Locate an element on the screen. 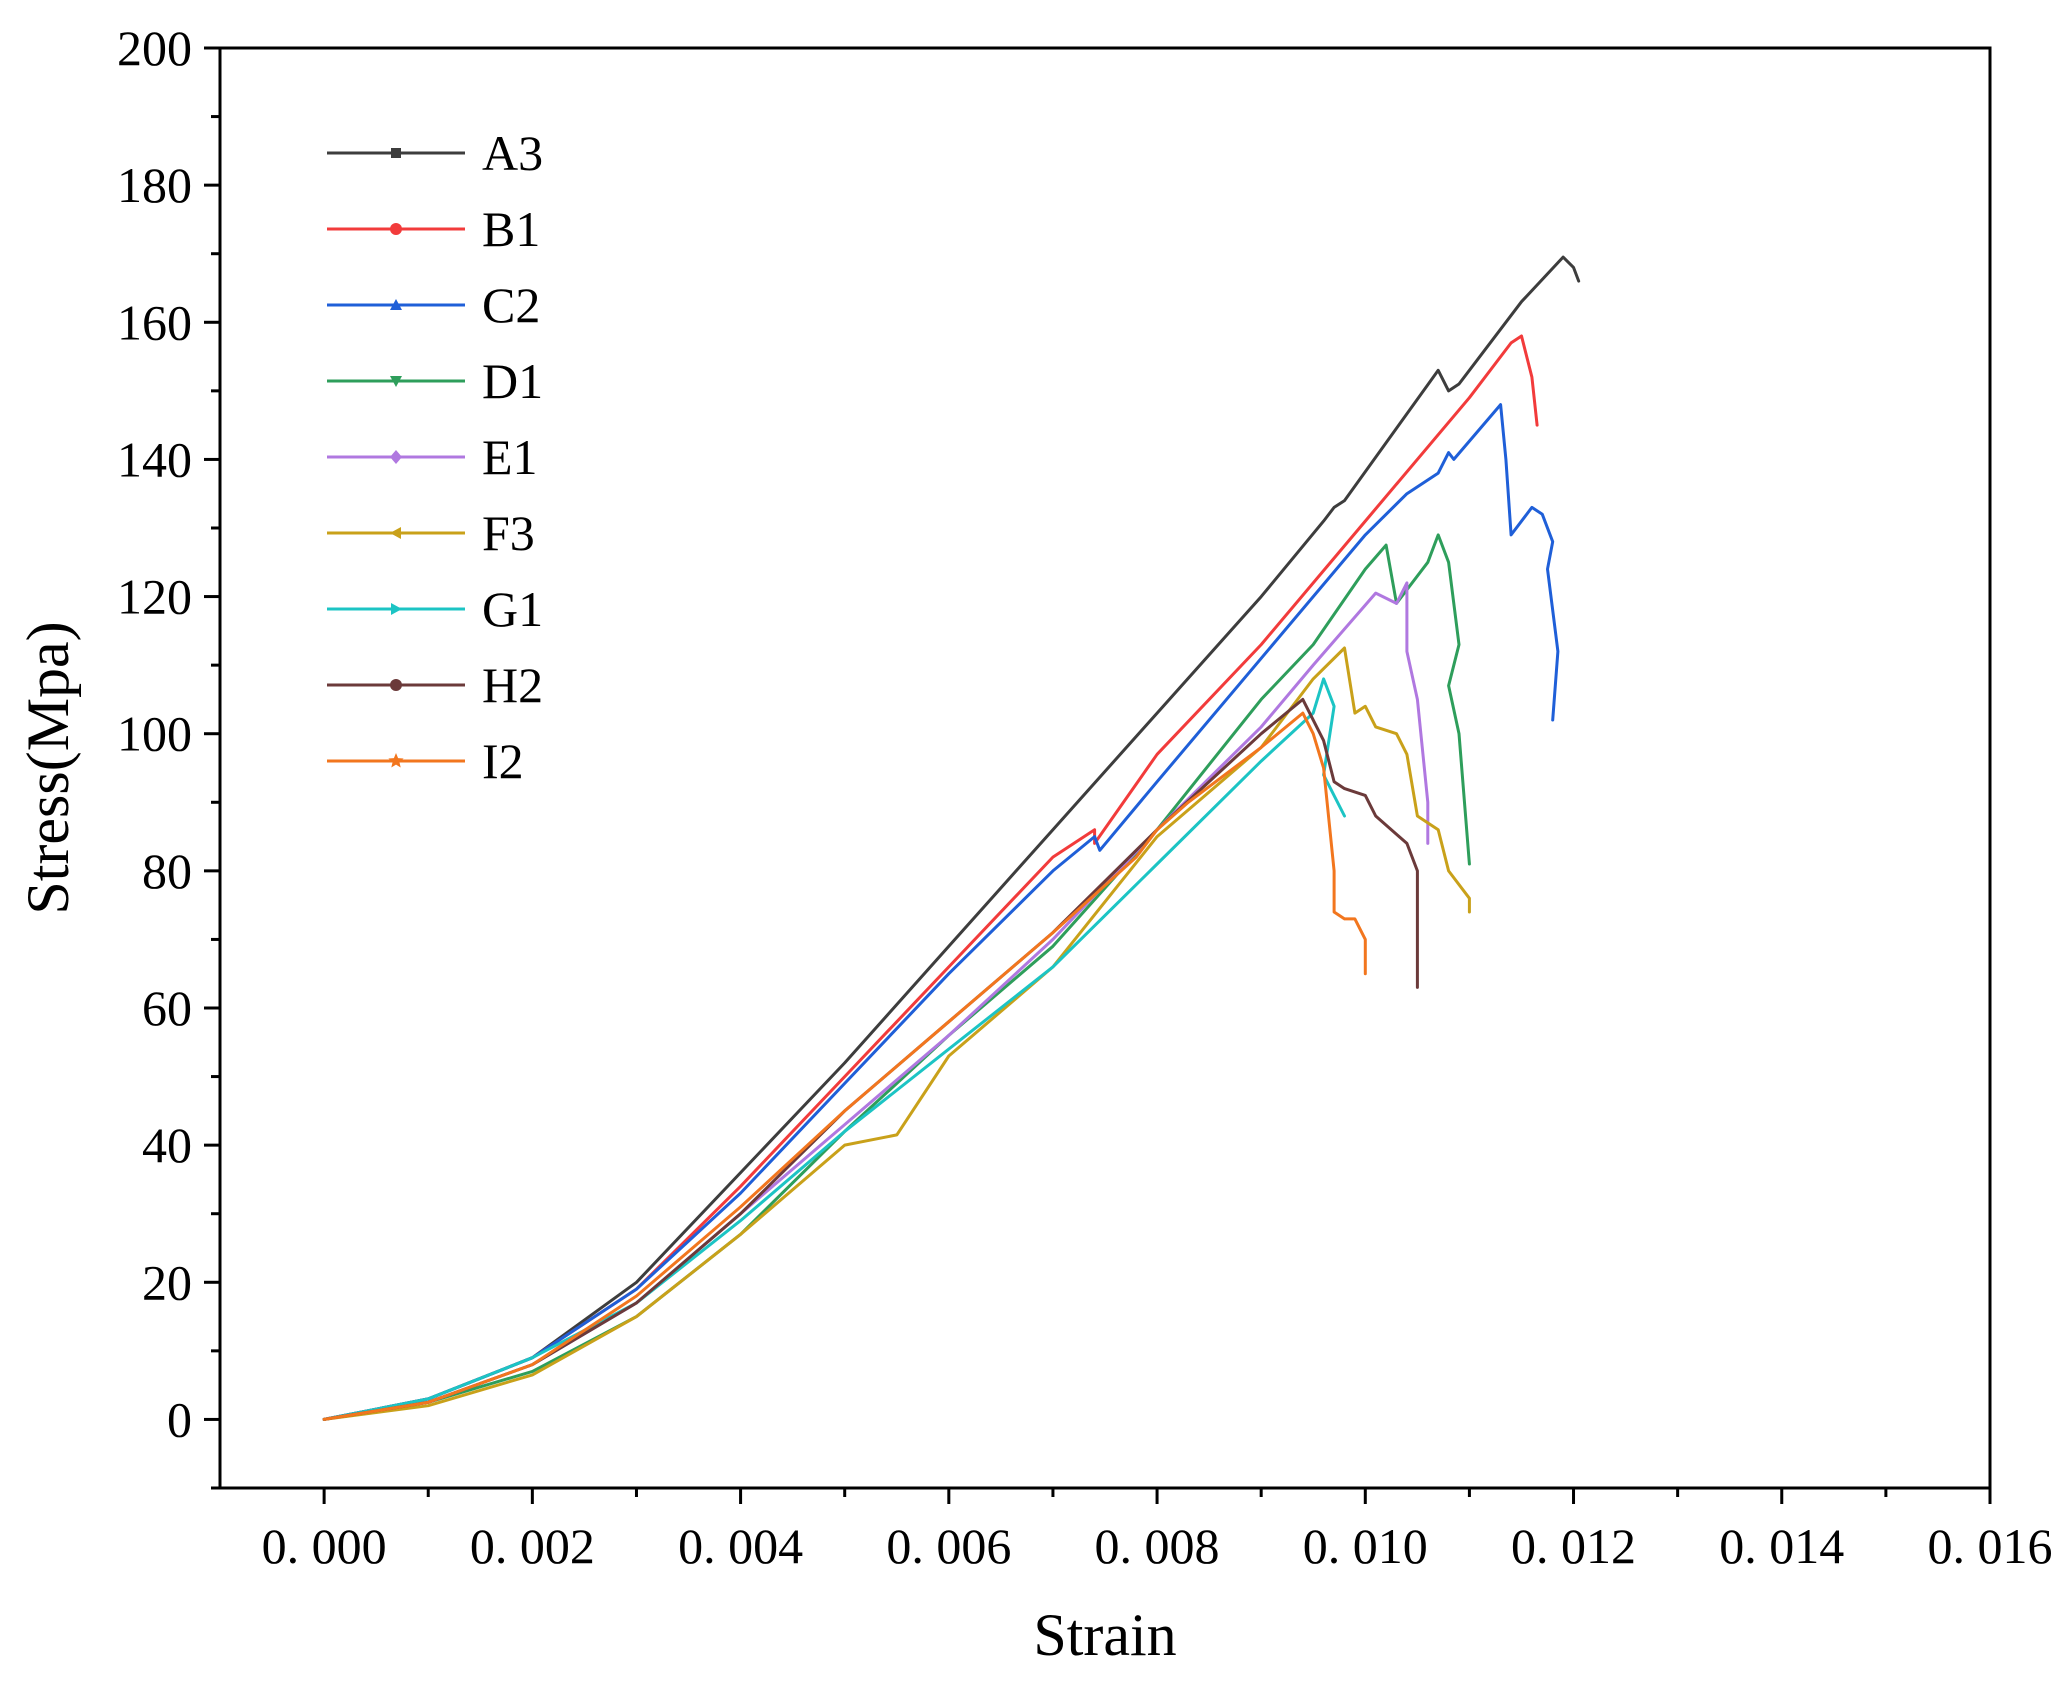 This screenshot has width=2070, height=1681. legend-label-b1: B1 is located at coordinates (511, 229).